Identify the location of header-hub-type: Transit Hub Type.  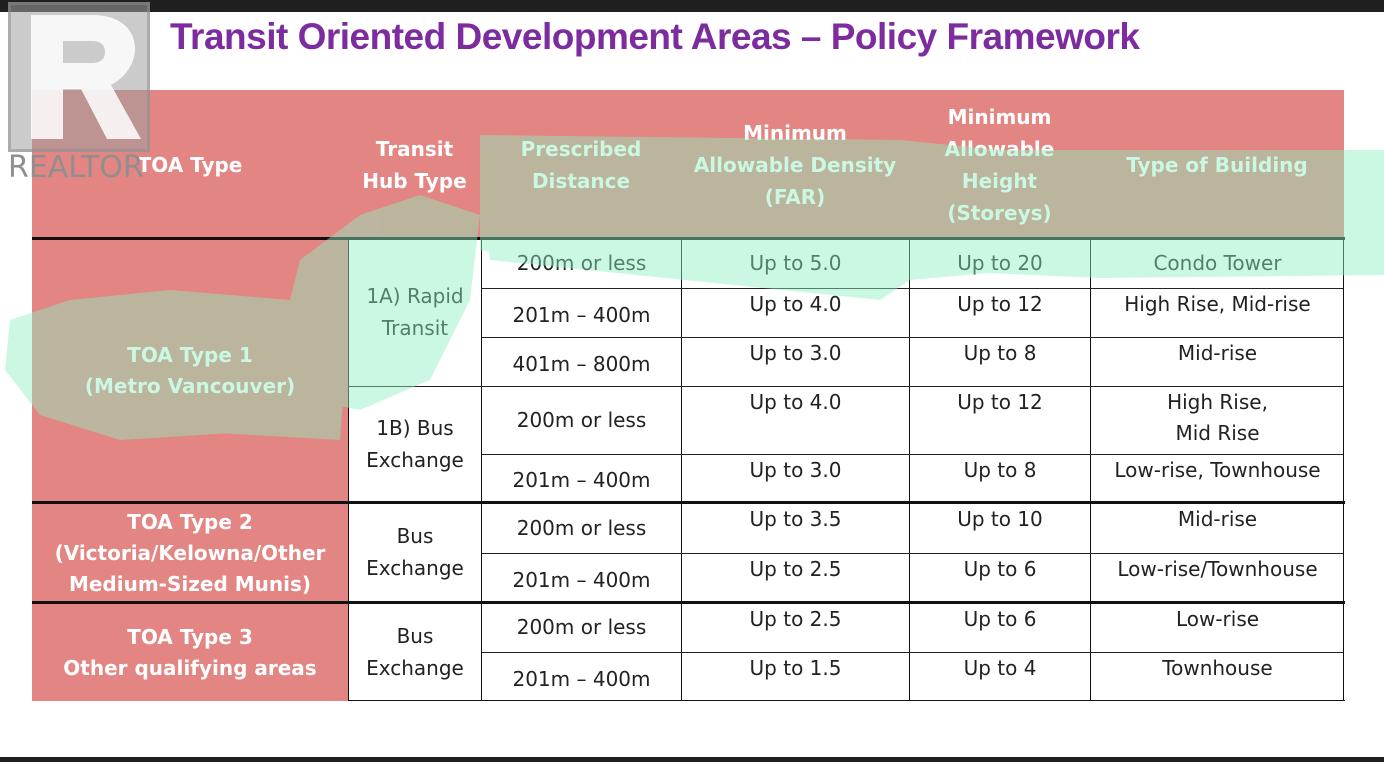
(414, 164).